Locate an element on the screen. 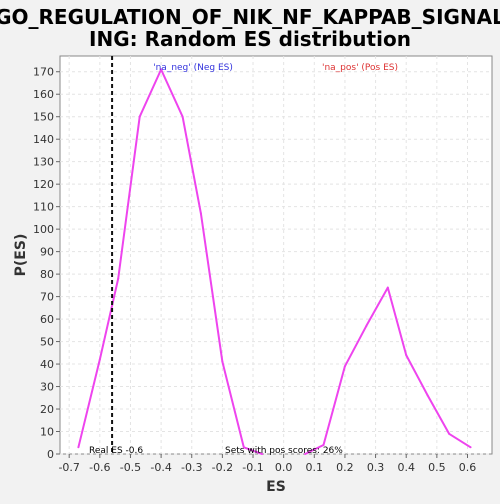 The height and width of the screenshot is (504, 500). y-tick-label: 70 is located at coordinates (47, 297).